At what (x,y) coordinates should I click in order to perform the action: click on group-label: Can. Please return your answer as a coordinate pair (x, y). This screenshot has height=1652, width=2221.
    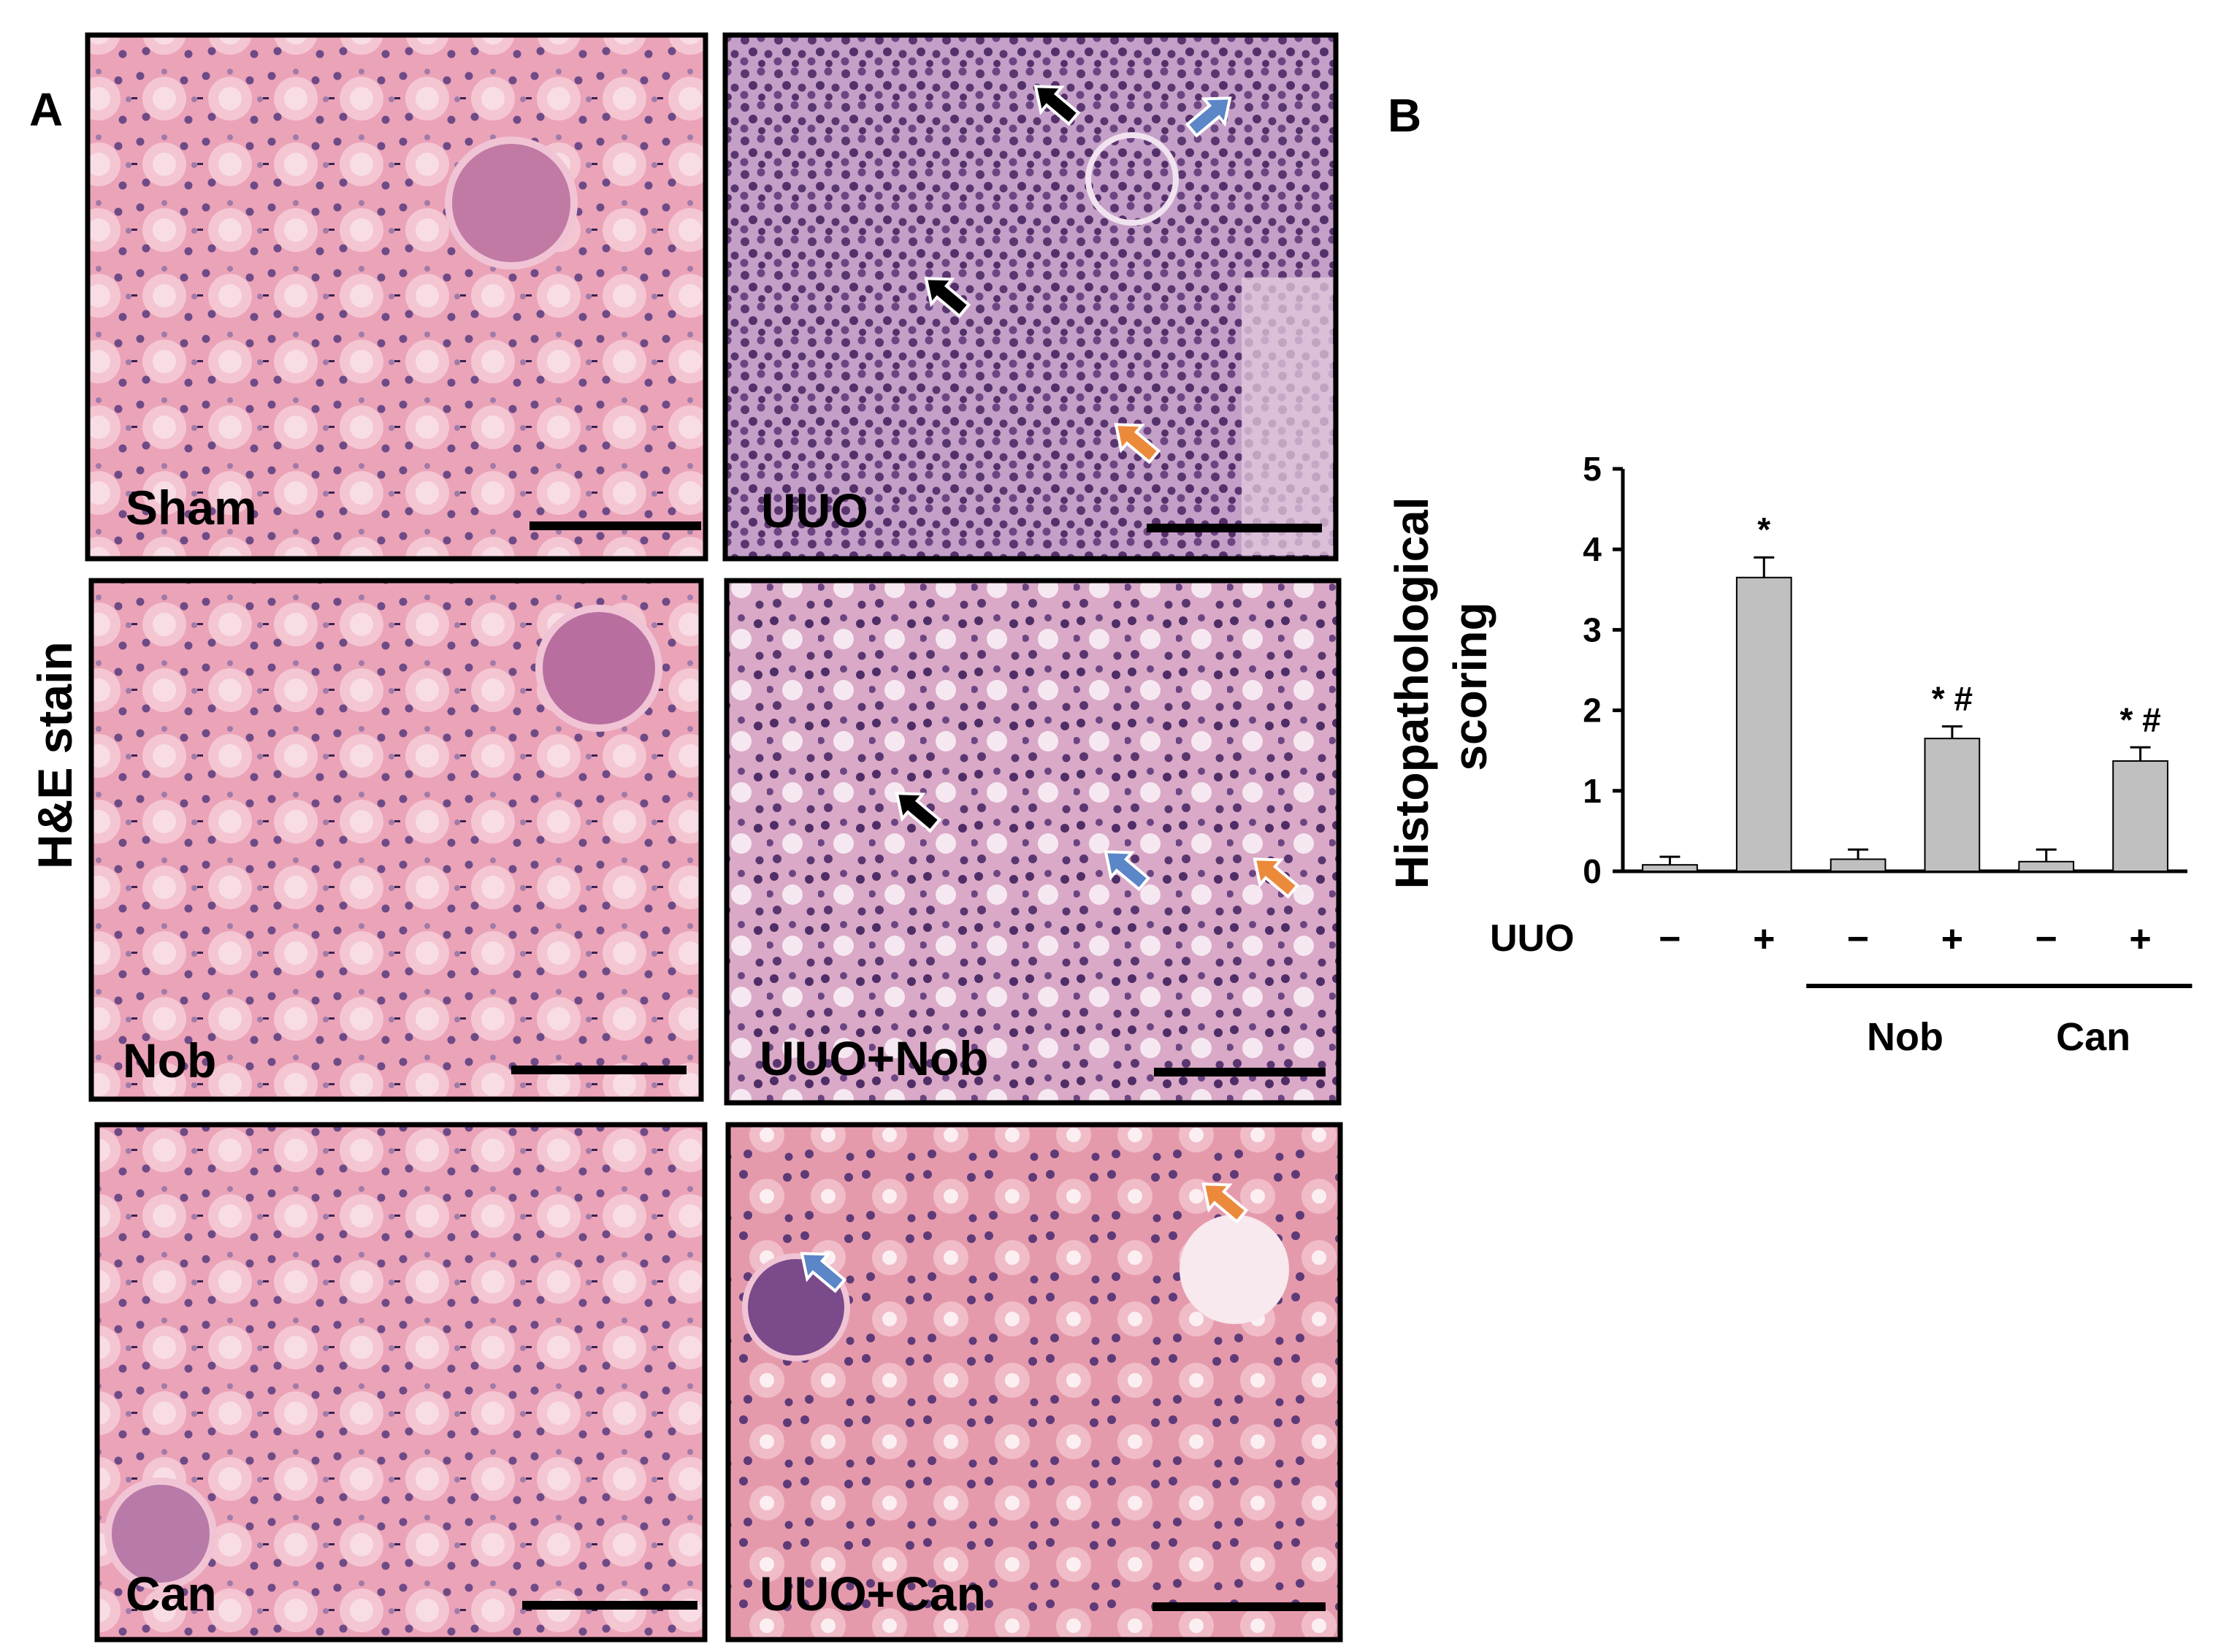
    Looking at the image, I should click on (2093, 1037).